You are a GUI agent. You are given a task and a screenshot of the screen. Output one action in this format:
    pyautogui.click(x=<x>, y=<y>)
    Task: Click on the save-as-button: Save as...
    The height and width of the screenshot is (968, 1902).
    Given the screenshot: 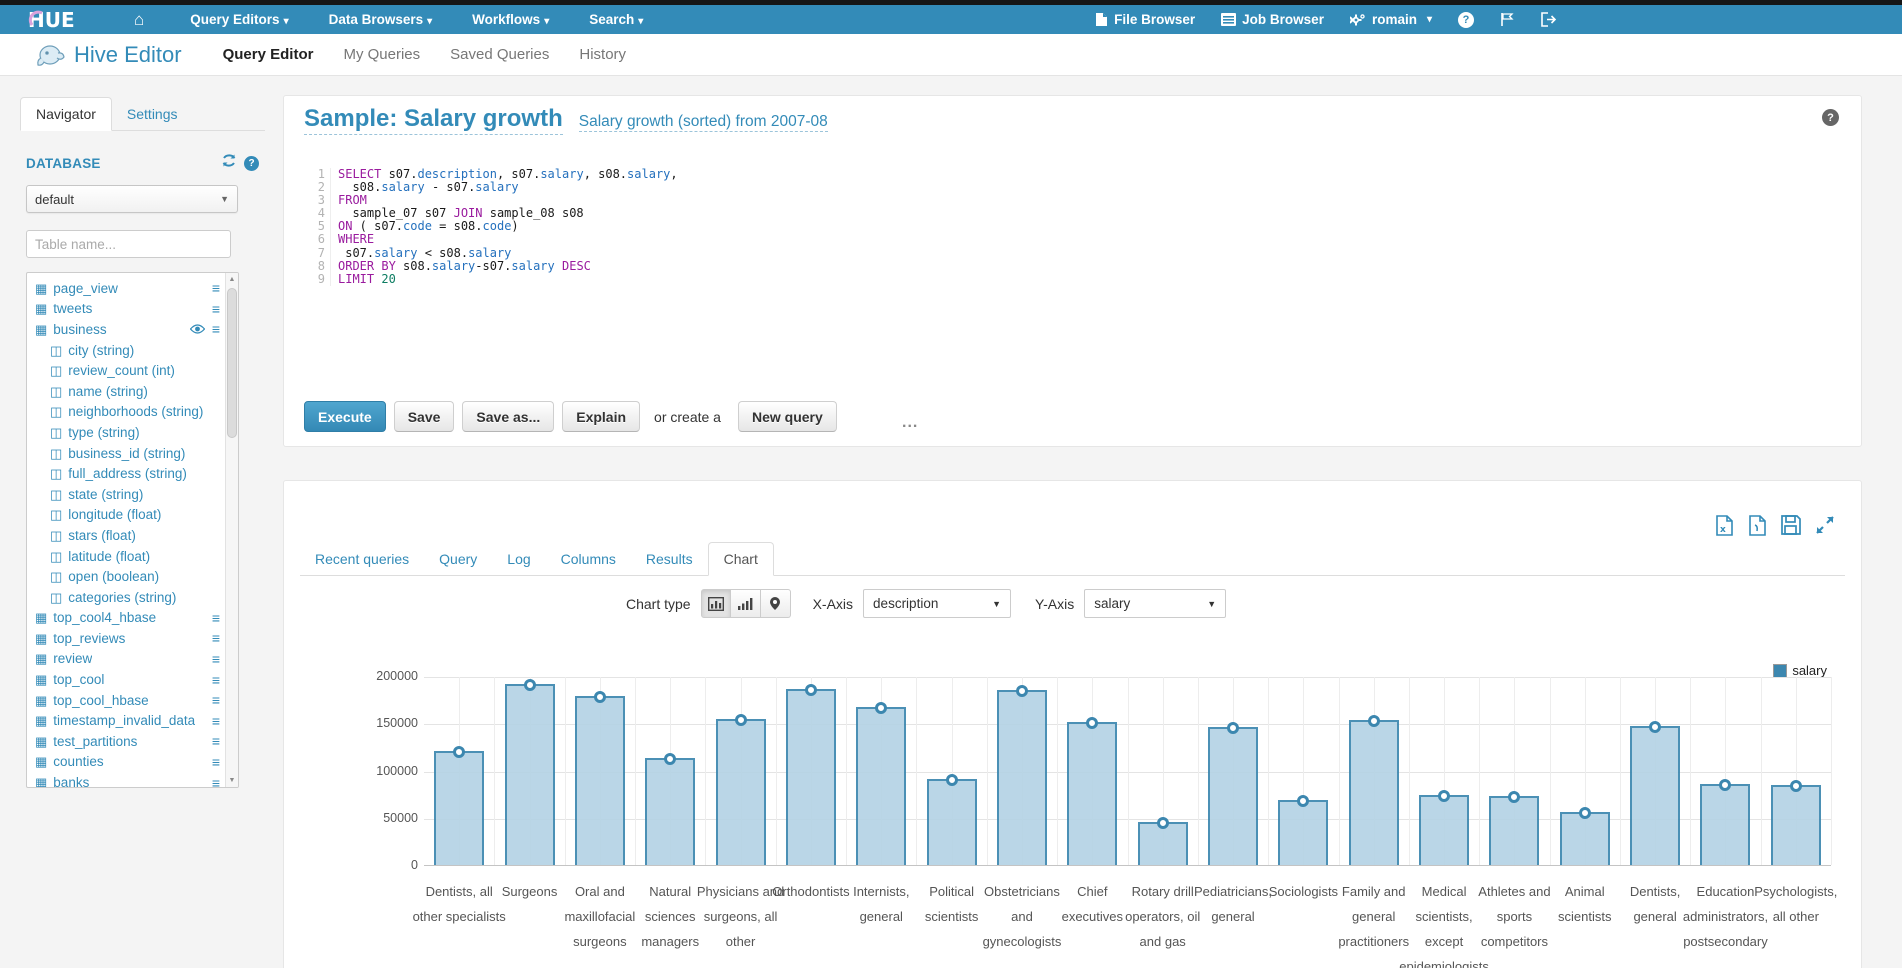 What is the action you would take?
    pyautogui.click(x=508, y=416)
    